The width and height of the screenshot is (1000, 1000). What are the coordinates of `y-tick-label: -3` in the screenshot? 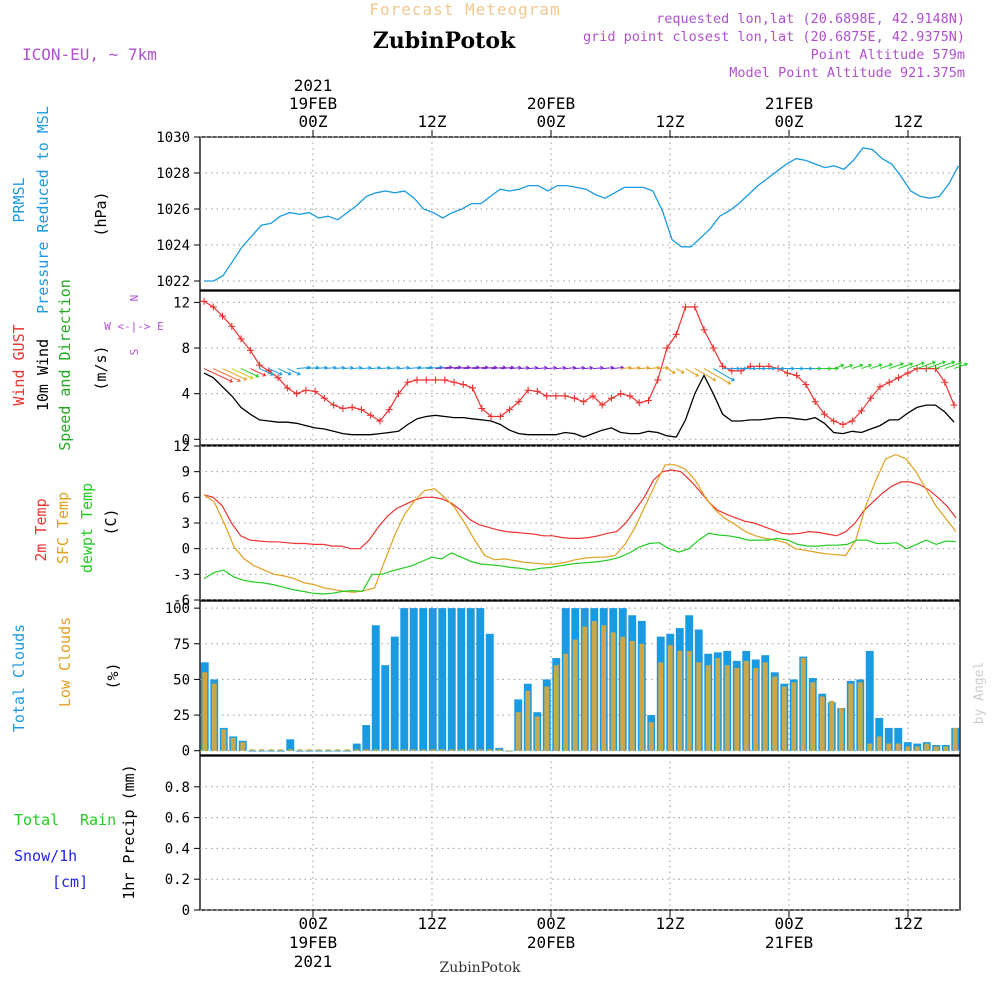 It's located at (181, 575).